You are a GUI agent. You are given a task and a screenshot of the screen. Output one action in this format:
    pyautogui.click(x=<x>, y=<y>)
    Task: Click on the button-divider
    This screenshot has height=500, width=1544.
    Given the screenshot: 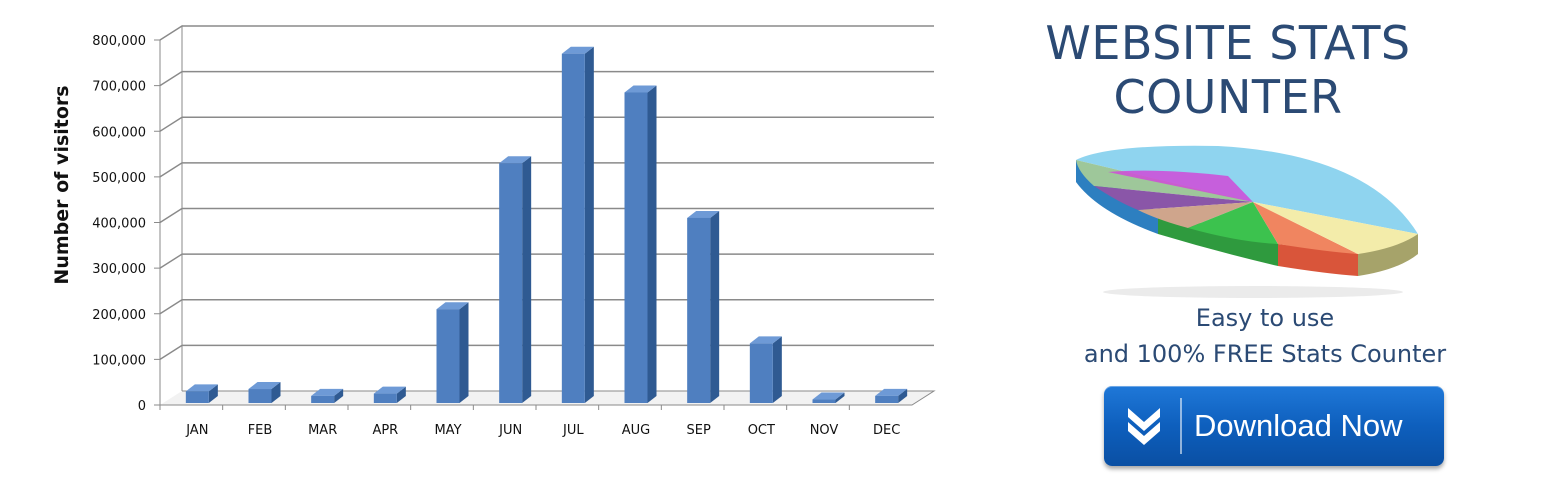 What is the action you would take?
    pyautogui.click(x=1181, y=426)
    